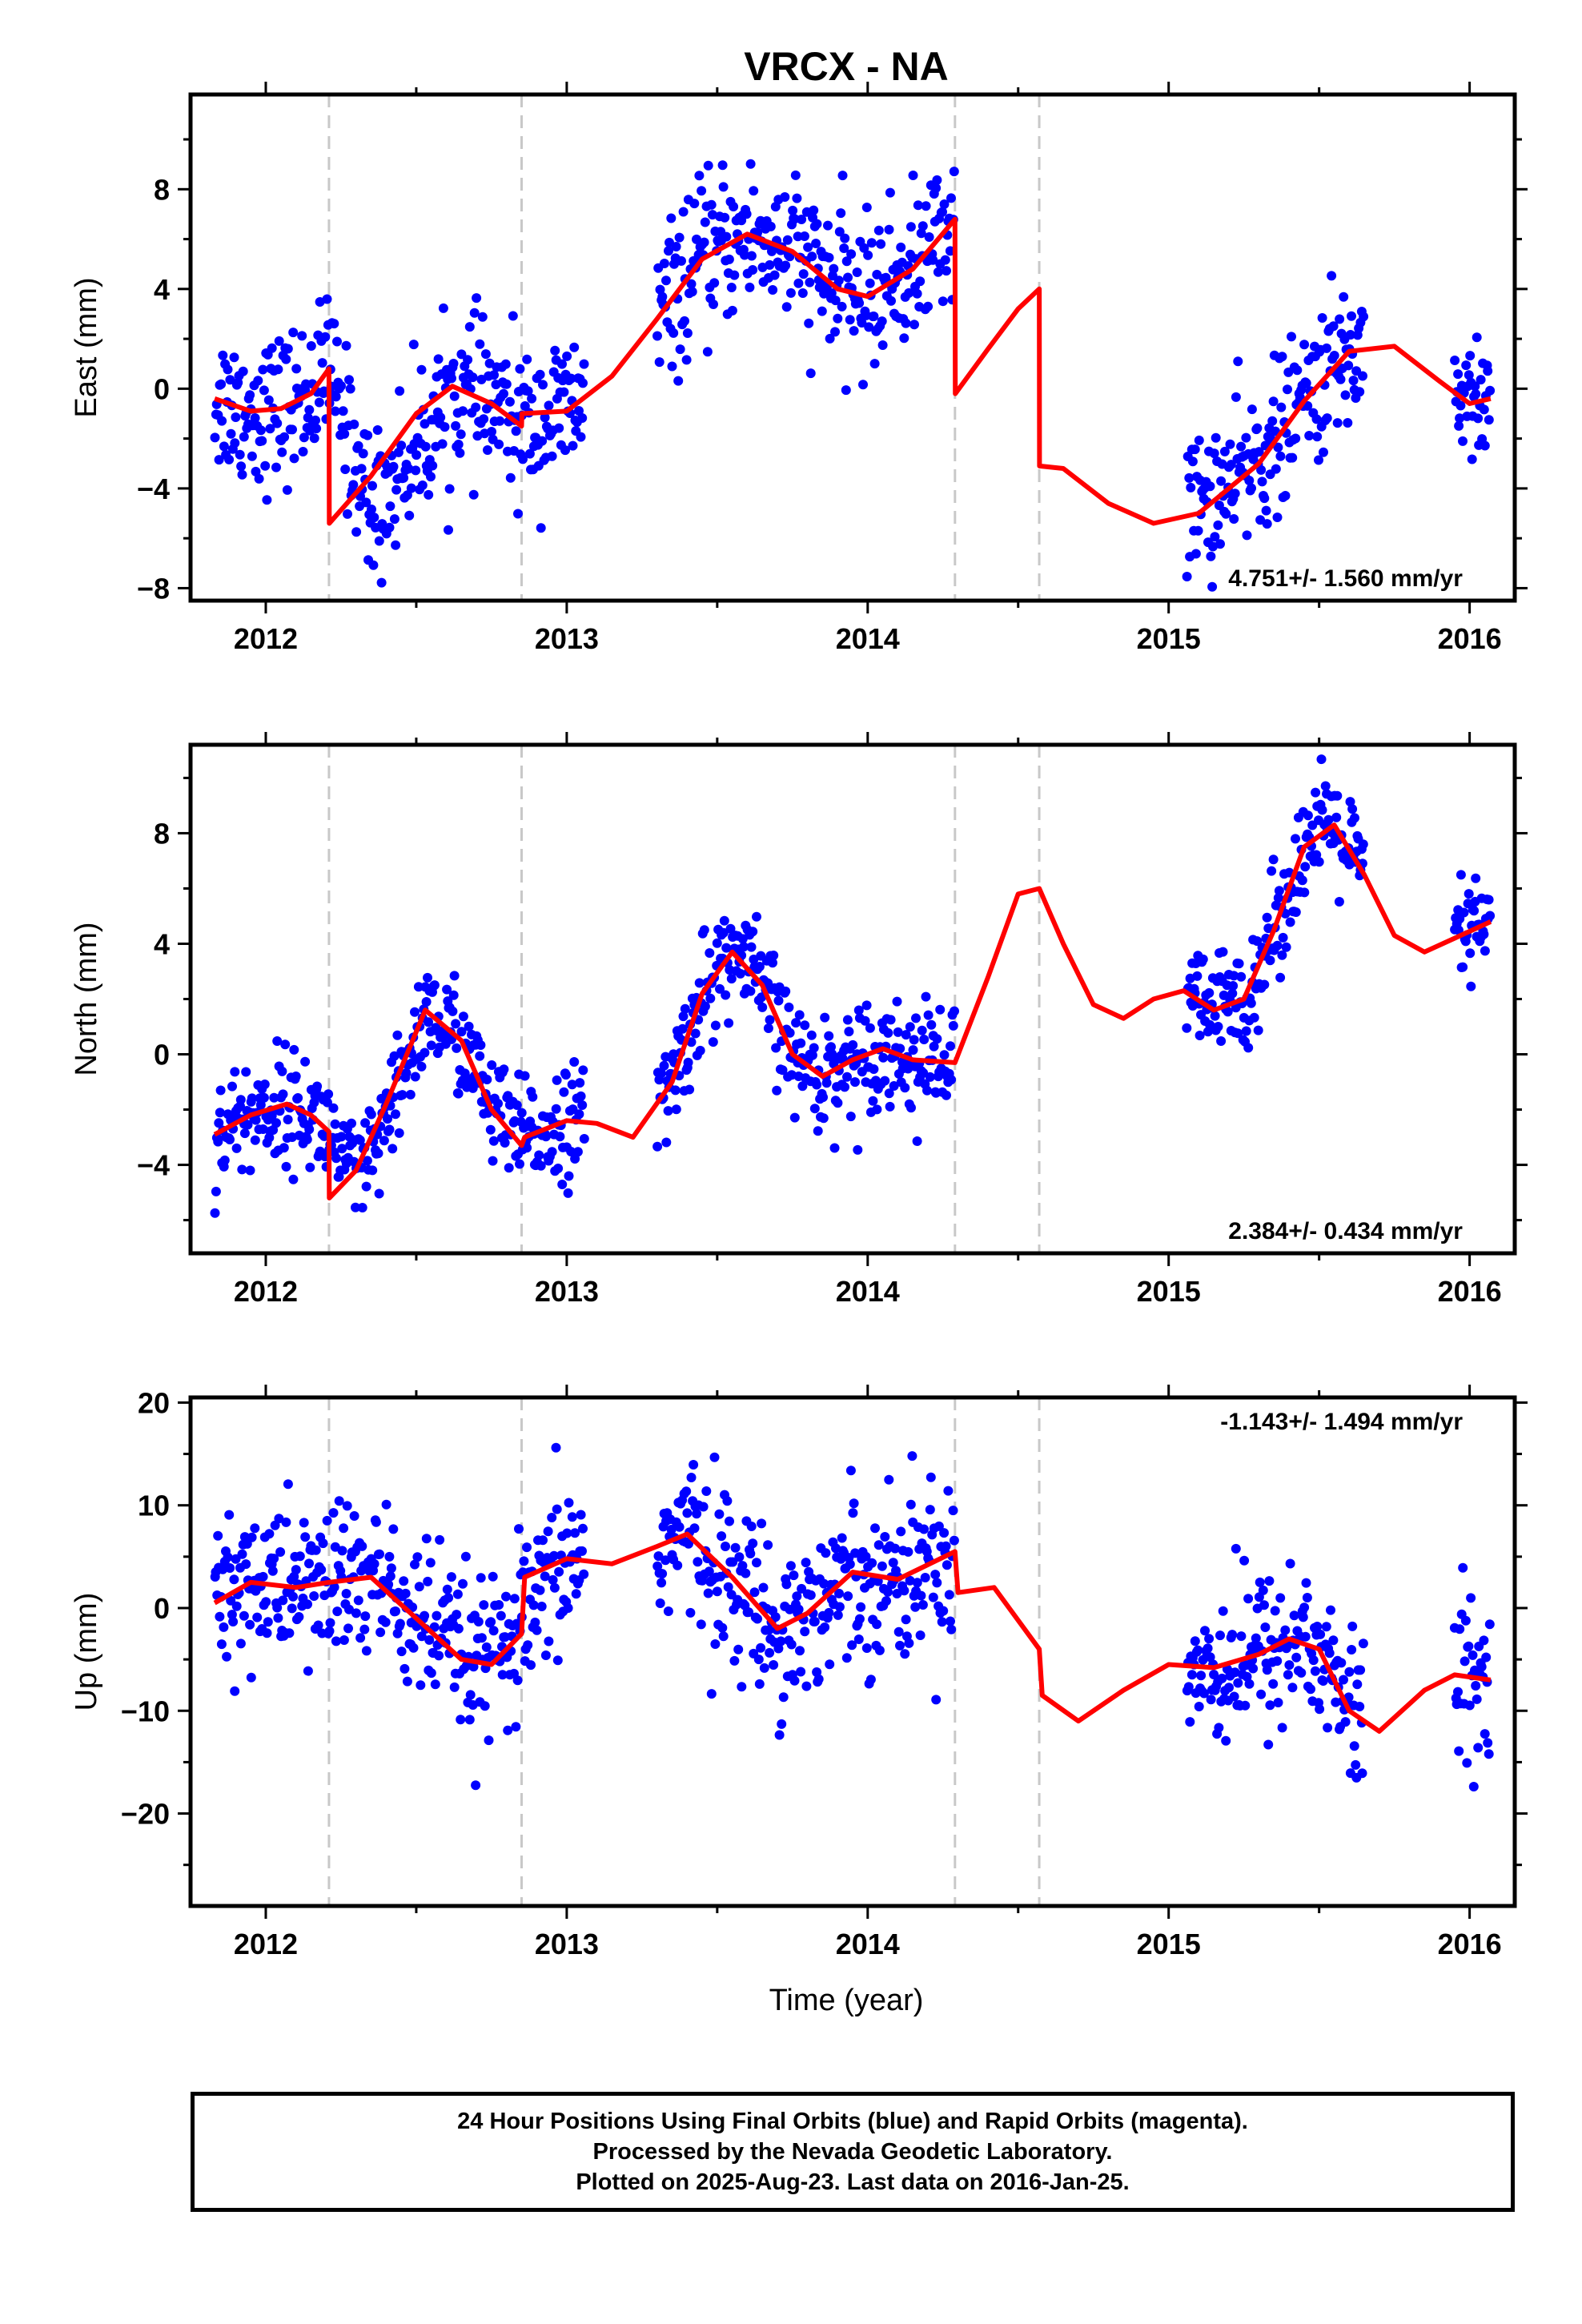 Image resolution: width=1582 pixels, height=2324 pixels. I want to click on north-y-tick-label: 8, so click(162, 833).